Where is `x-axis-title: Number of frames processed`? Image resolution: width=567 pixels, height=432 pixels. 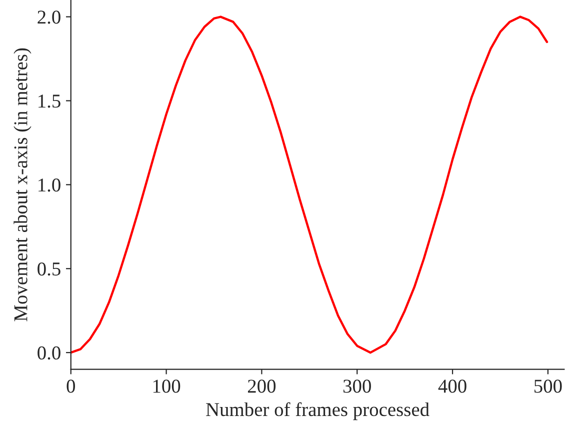 x-axis-title: Number of frames processed is located at coordinates (318, 411).